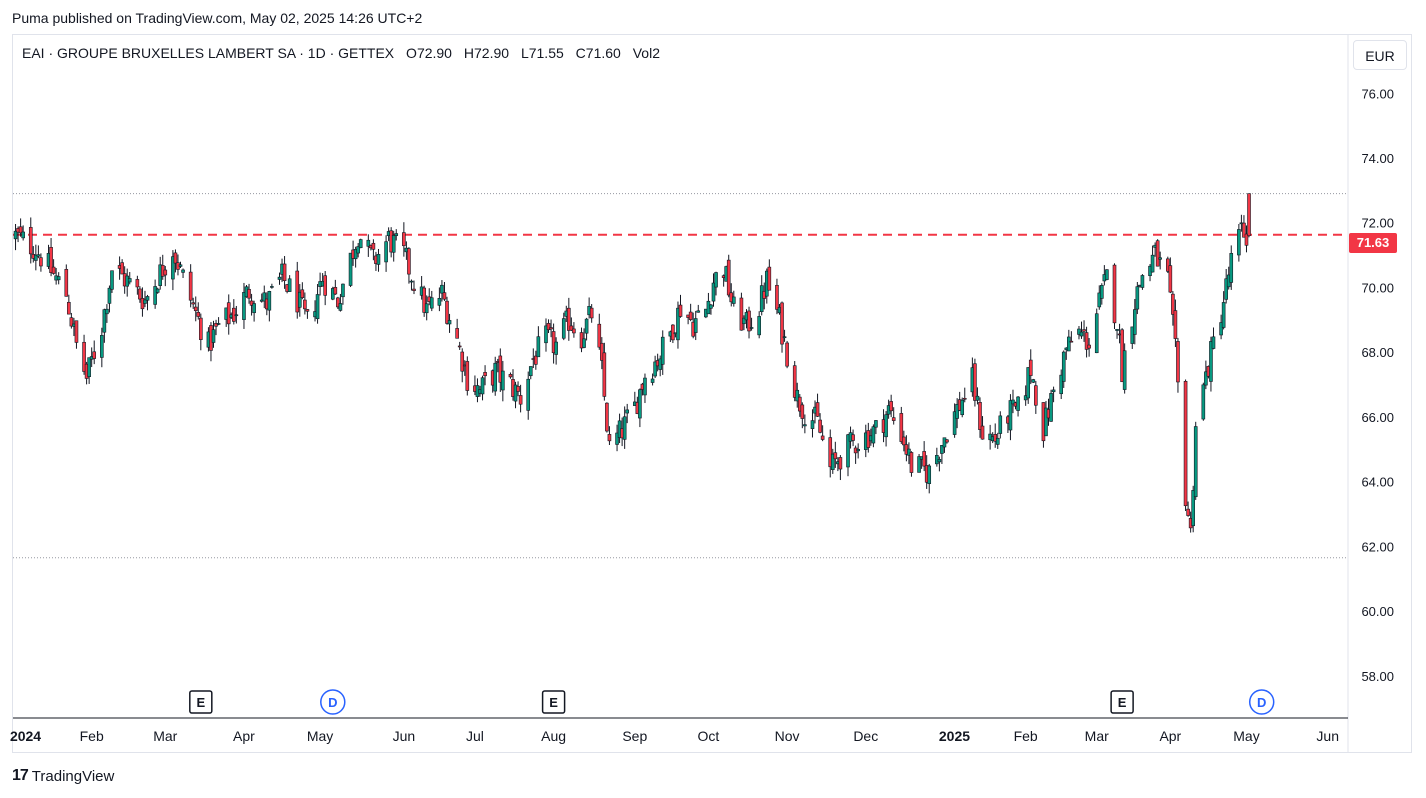  What do you see at coordinates (492, 53) in the screenshot?
I see `legend-high-value: 72.90` at bounding box center [492, 53].